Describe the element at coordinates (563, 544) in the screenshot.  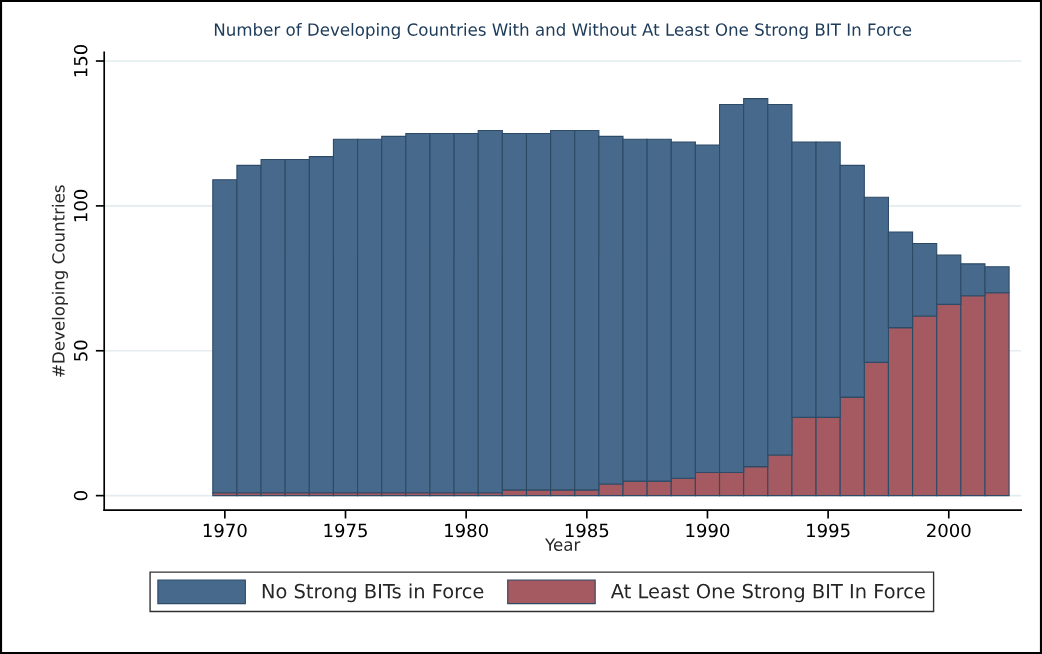
I see `x-axis-title: Year` at that location.